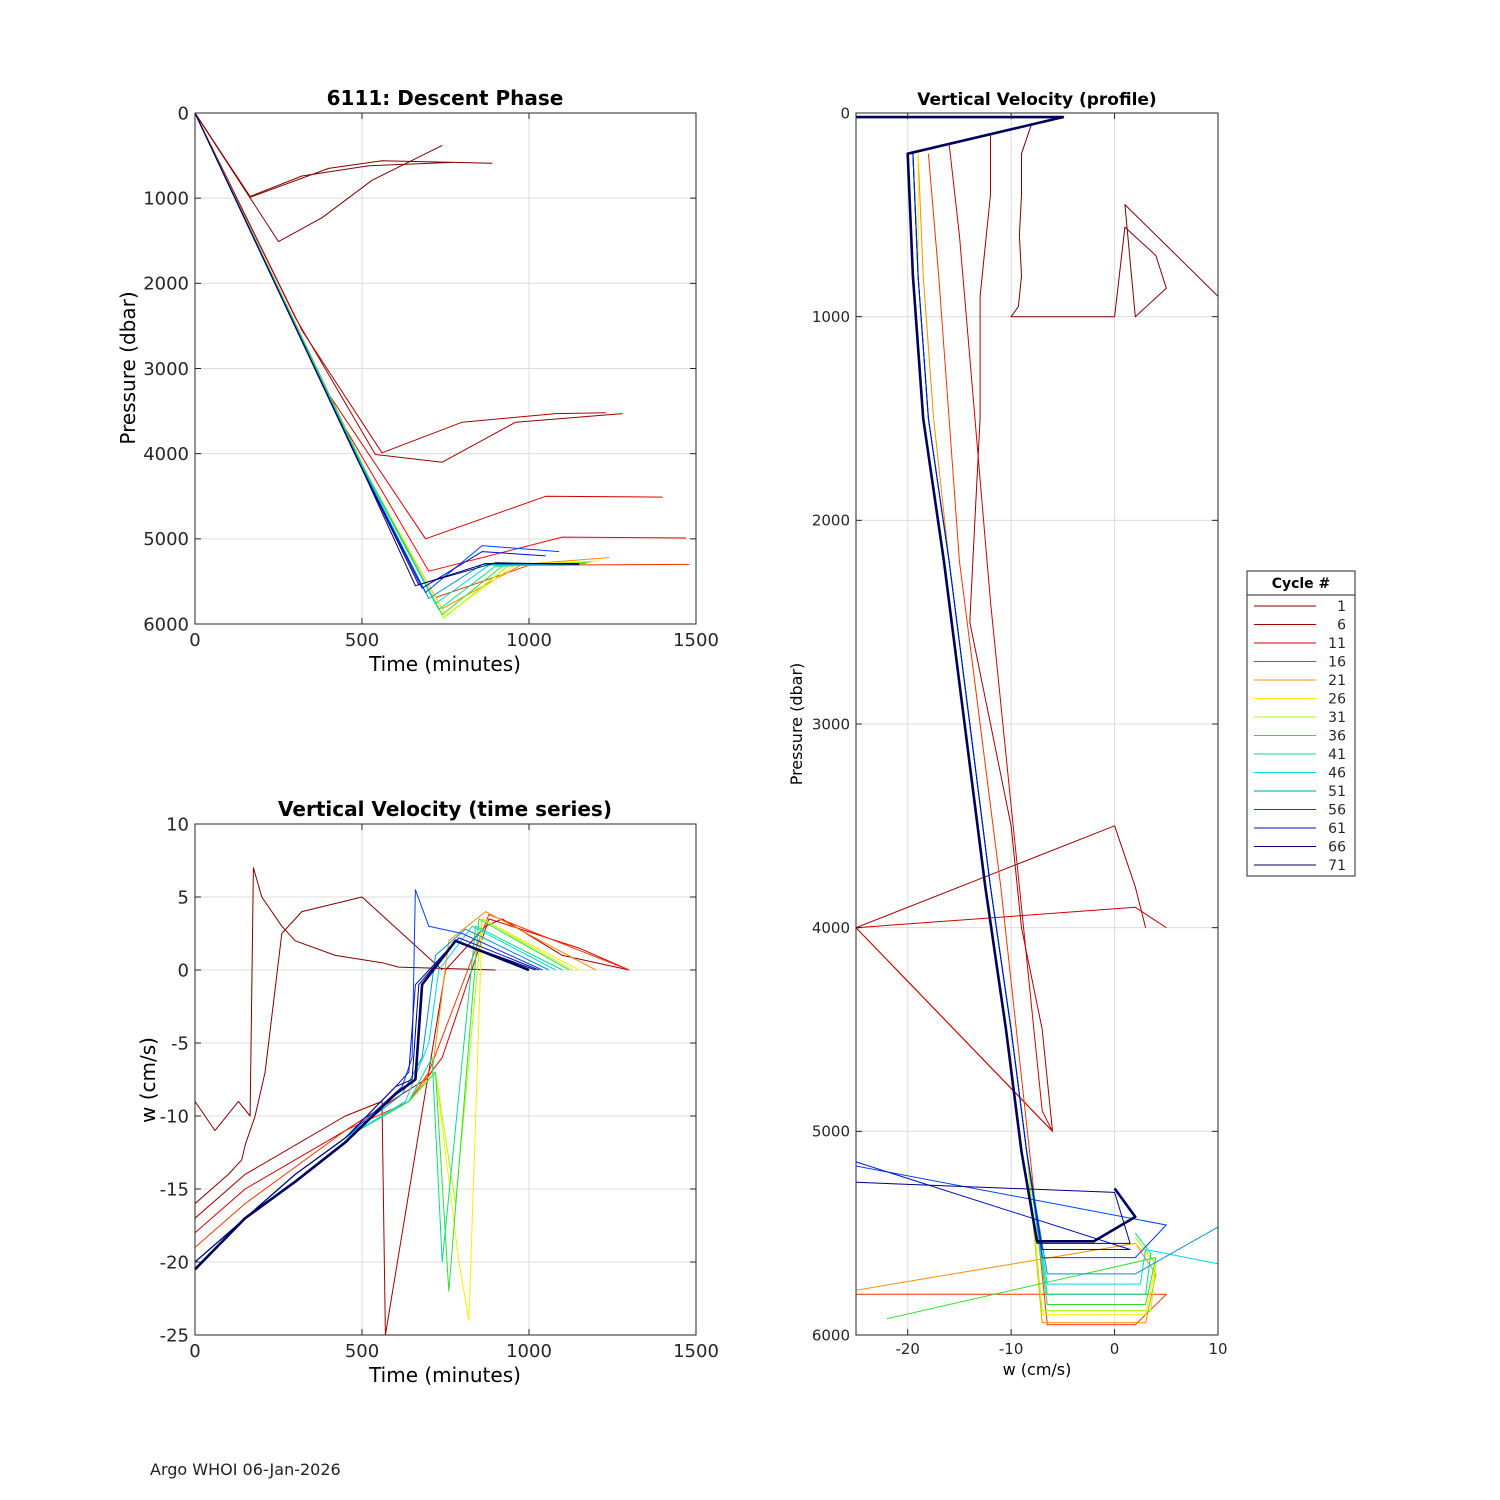  I want to click on profile-xtick-label-0: -20, so click(907, 1349).